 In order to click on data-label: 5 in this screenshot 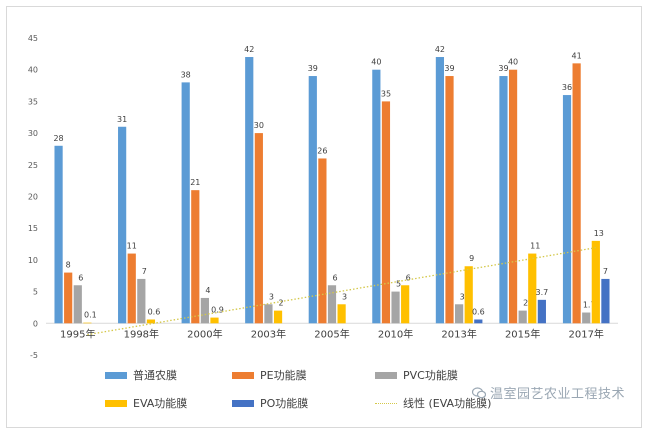, I will do `click(398, 284)`.